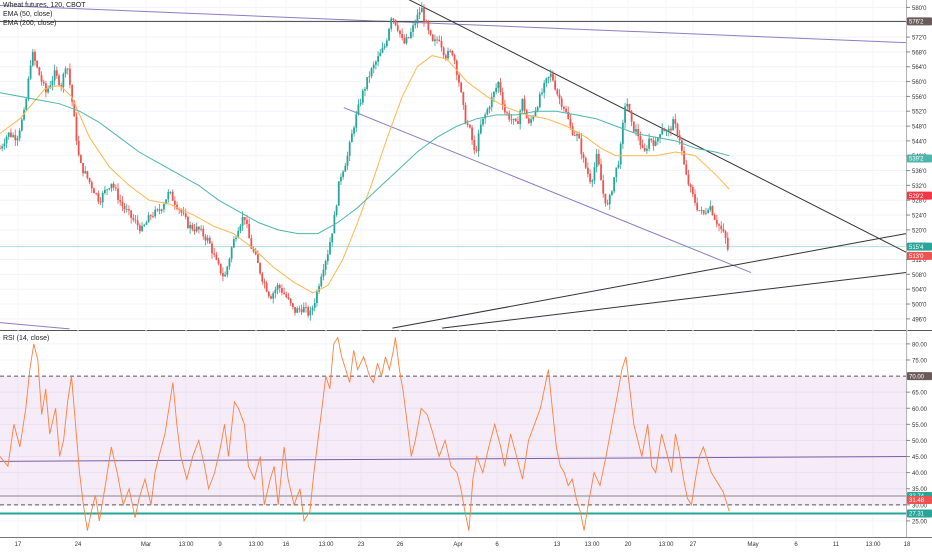  What do you see at coordinates (26, 338) in the screenshot?
I see `legend-rsi: RSI (14, close)` at bounding box center [26, 338].